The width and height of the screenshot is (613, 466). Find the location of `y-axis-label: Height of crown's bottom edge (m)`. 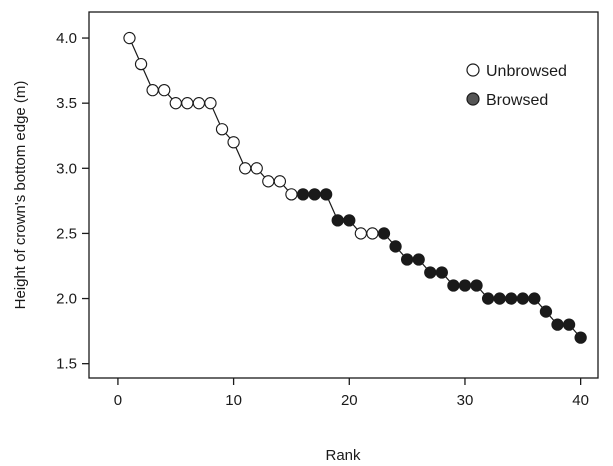

y-axis-label: Height of crown's bottom edge (m) is located at coordinates (20, 195).